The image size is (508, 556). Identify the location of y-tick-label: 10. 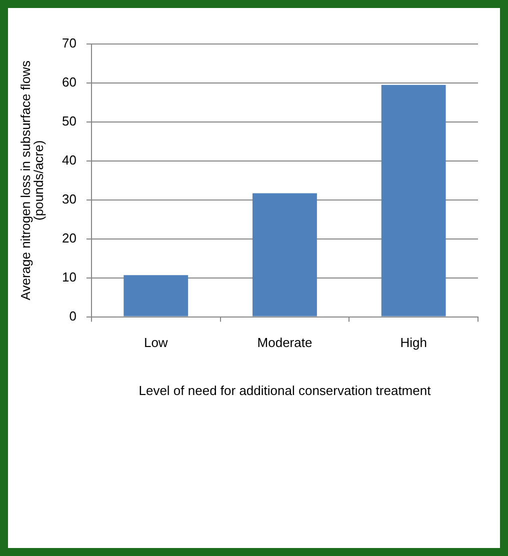
(69, 276).